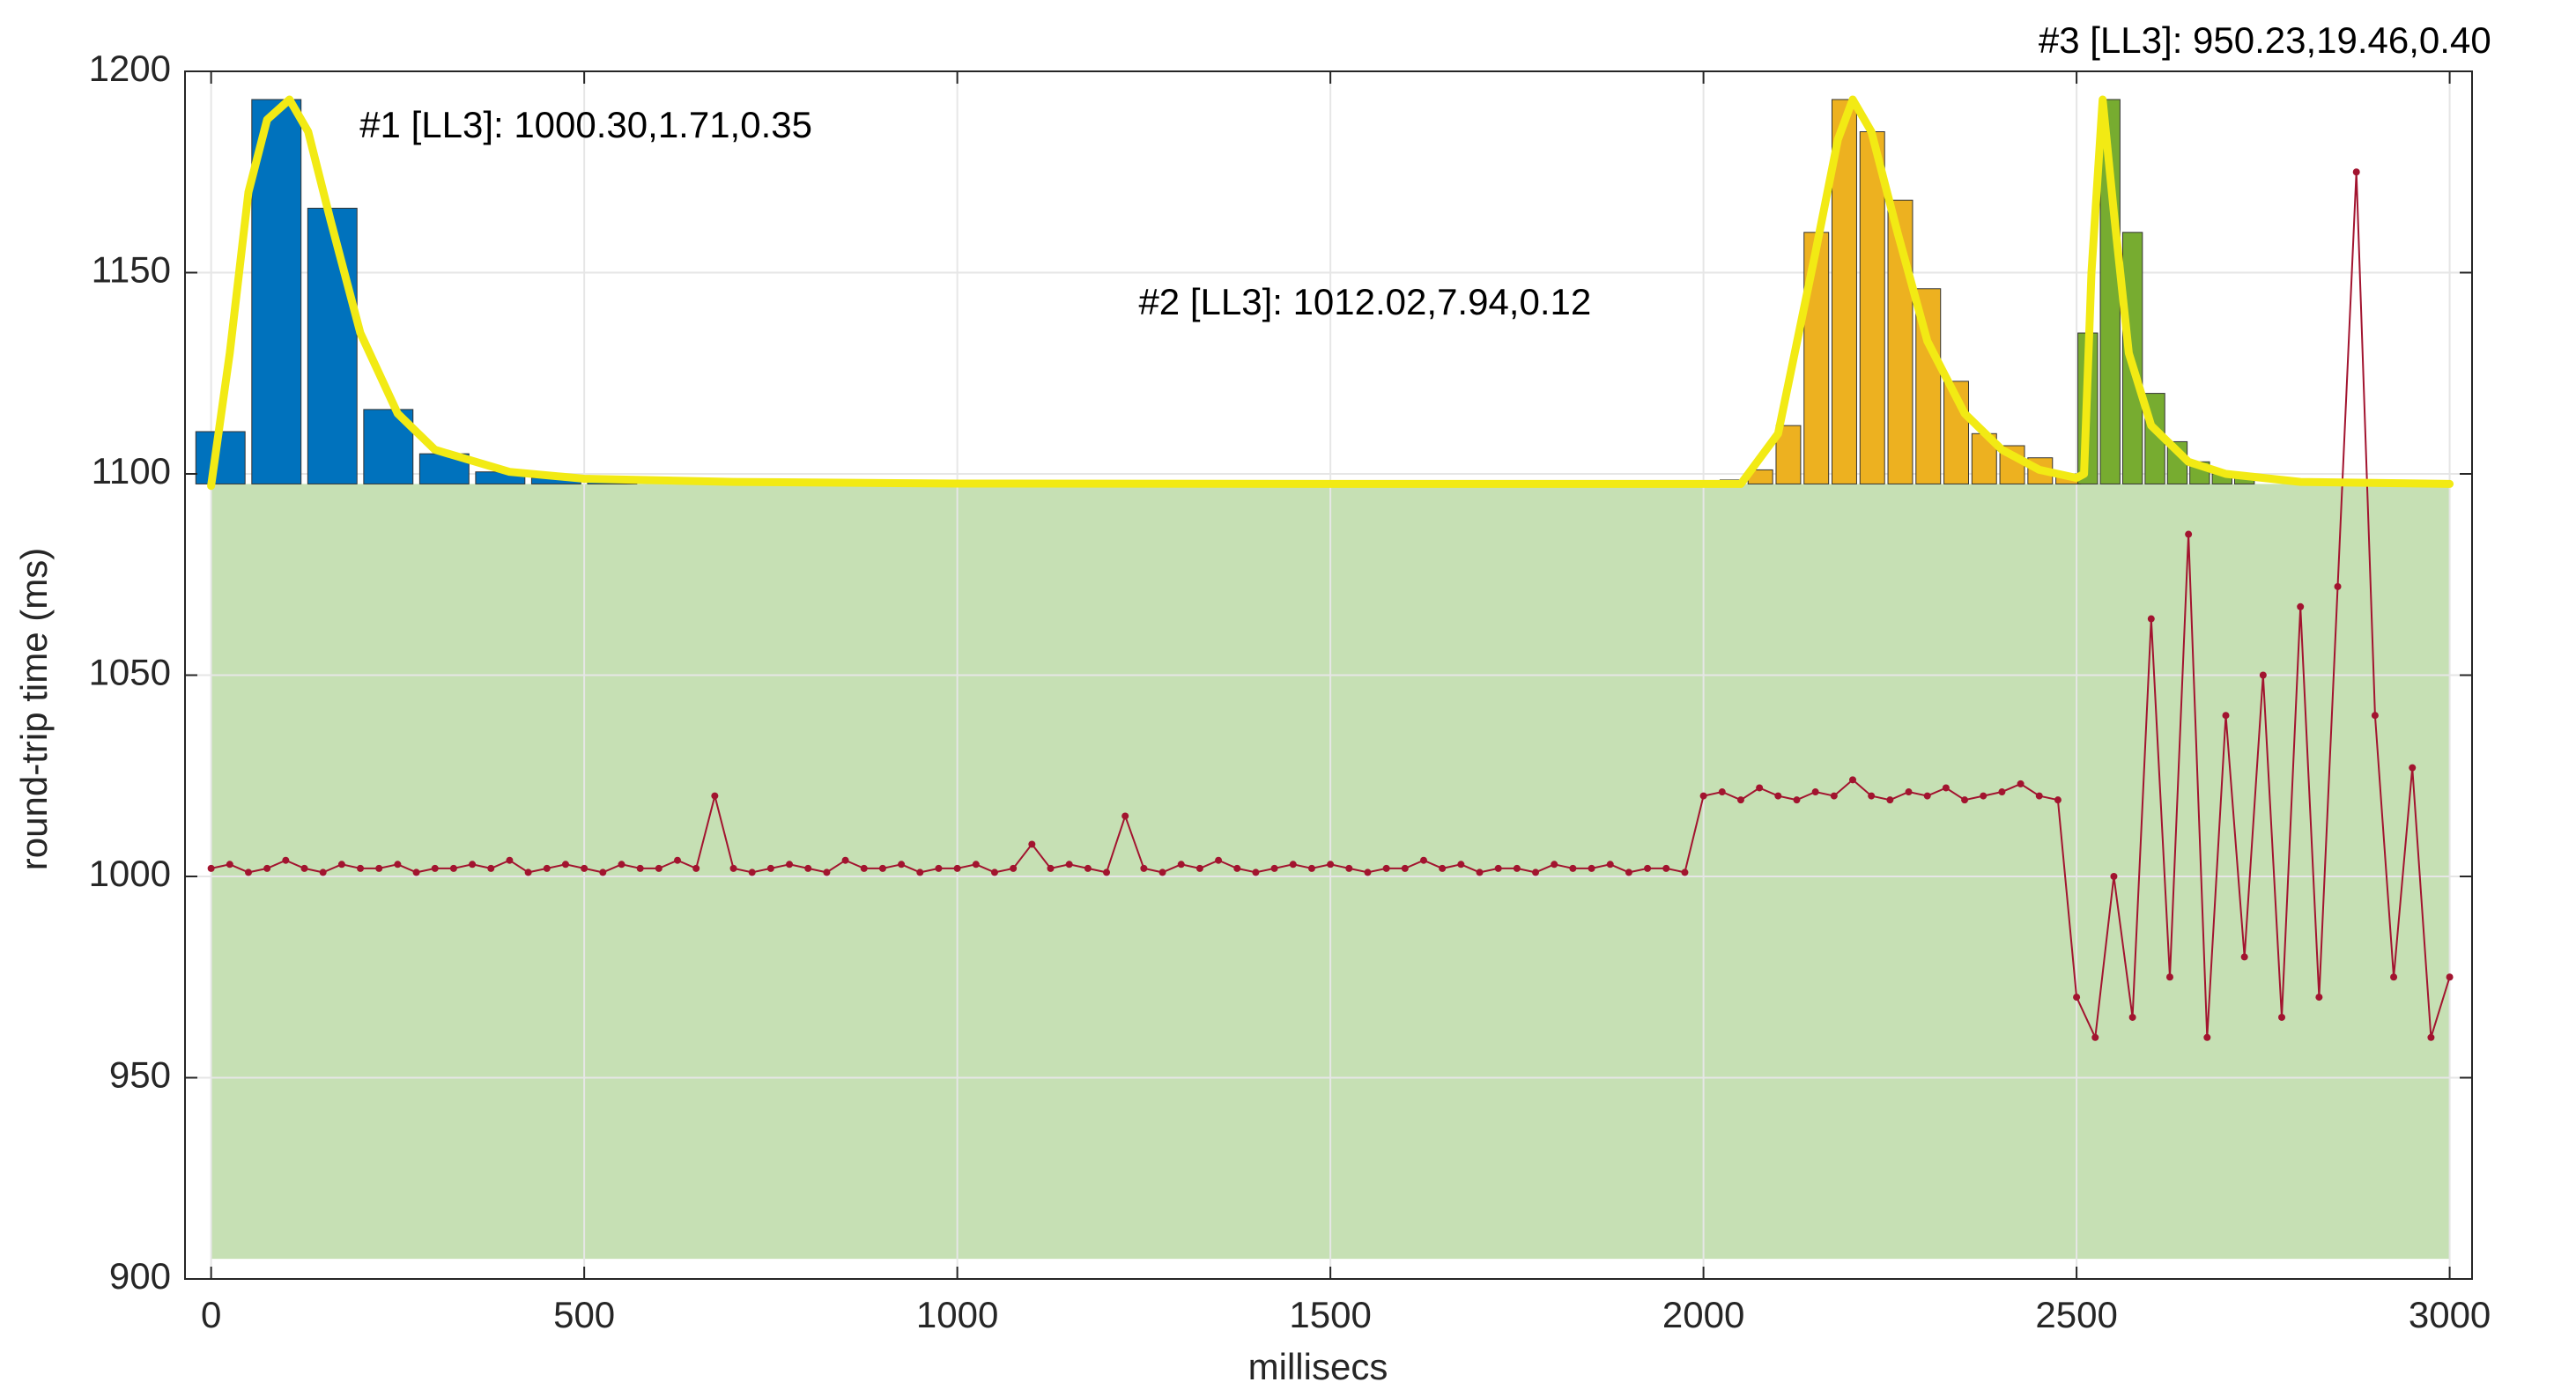  Describe the element at coordinates (132, 270) in the screenshot. I see `y-tick-label: 1150` at that location.